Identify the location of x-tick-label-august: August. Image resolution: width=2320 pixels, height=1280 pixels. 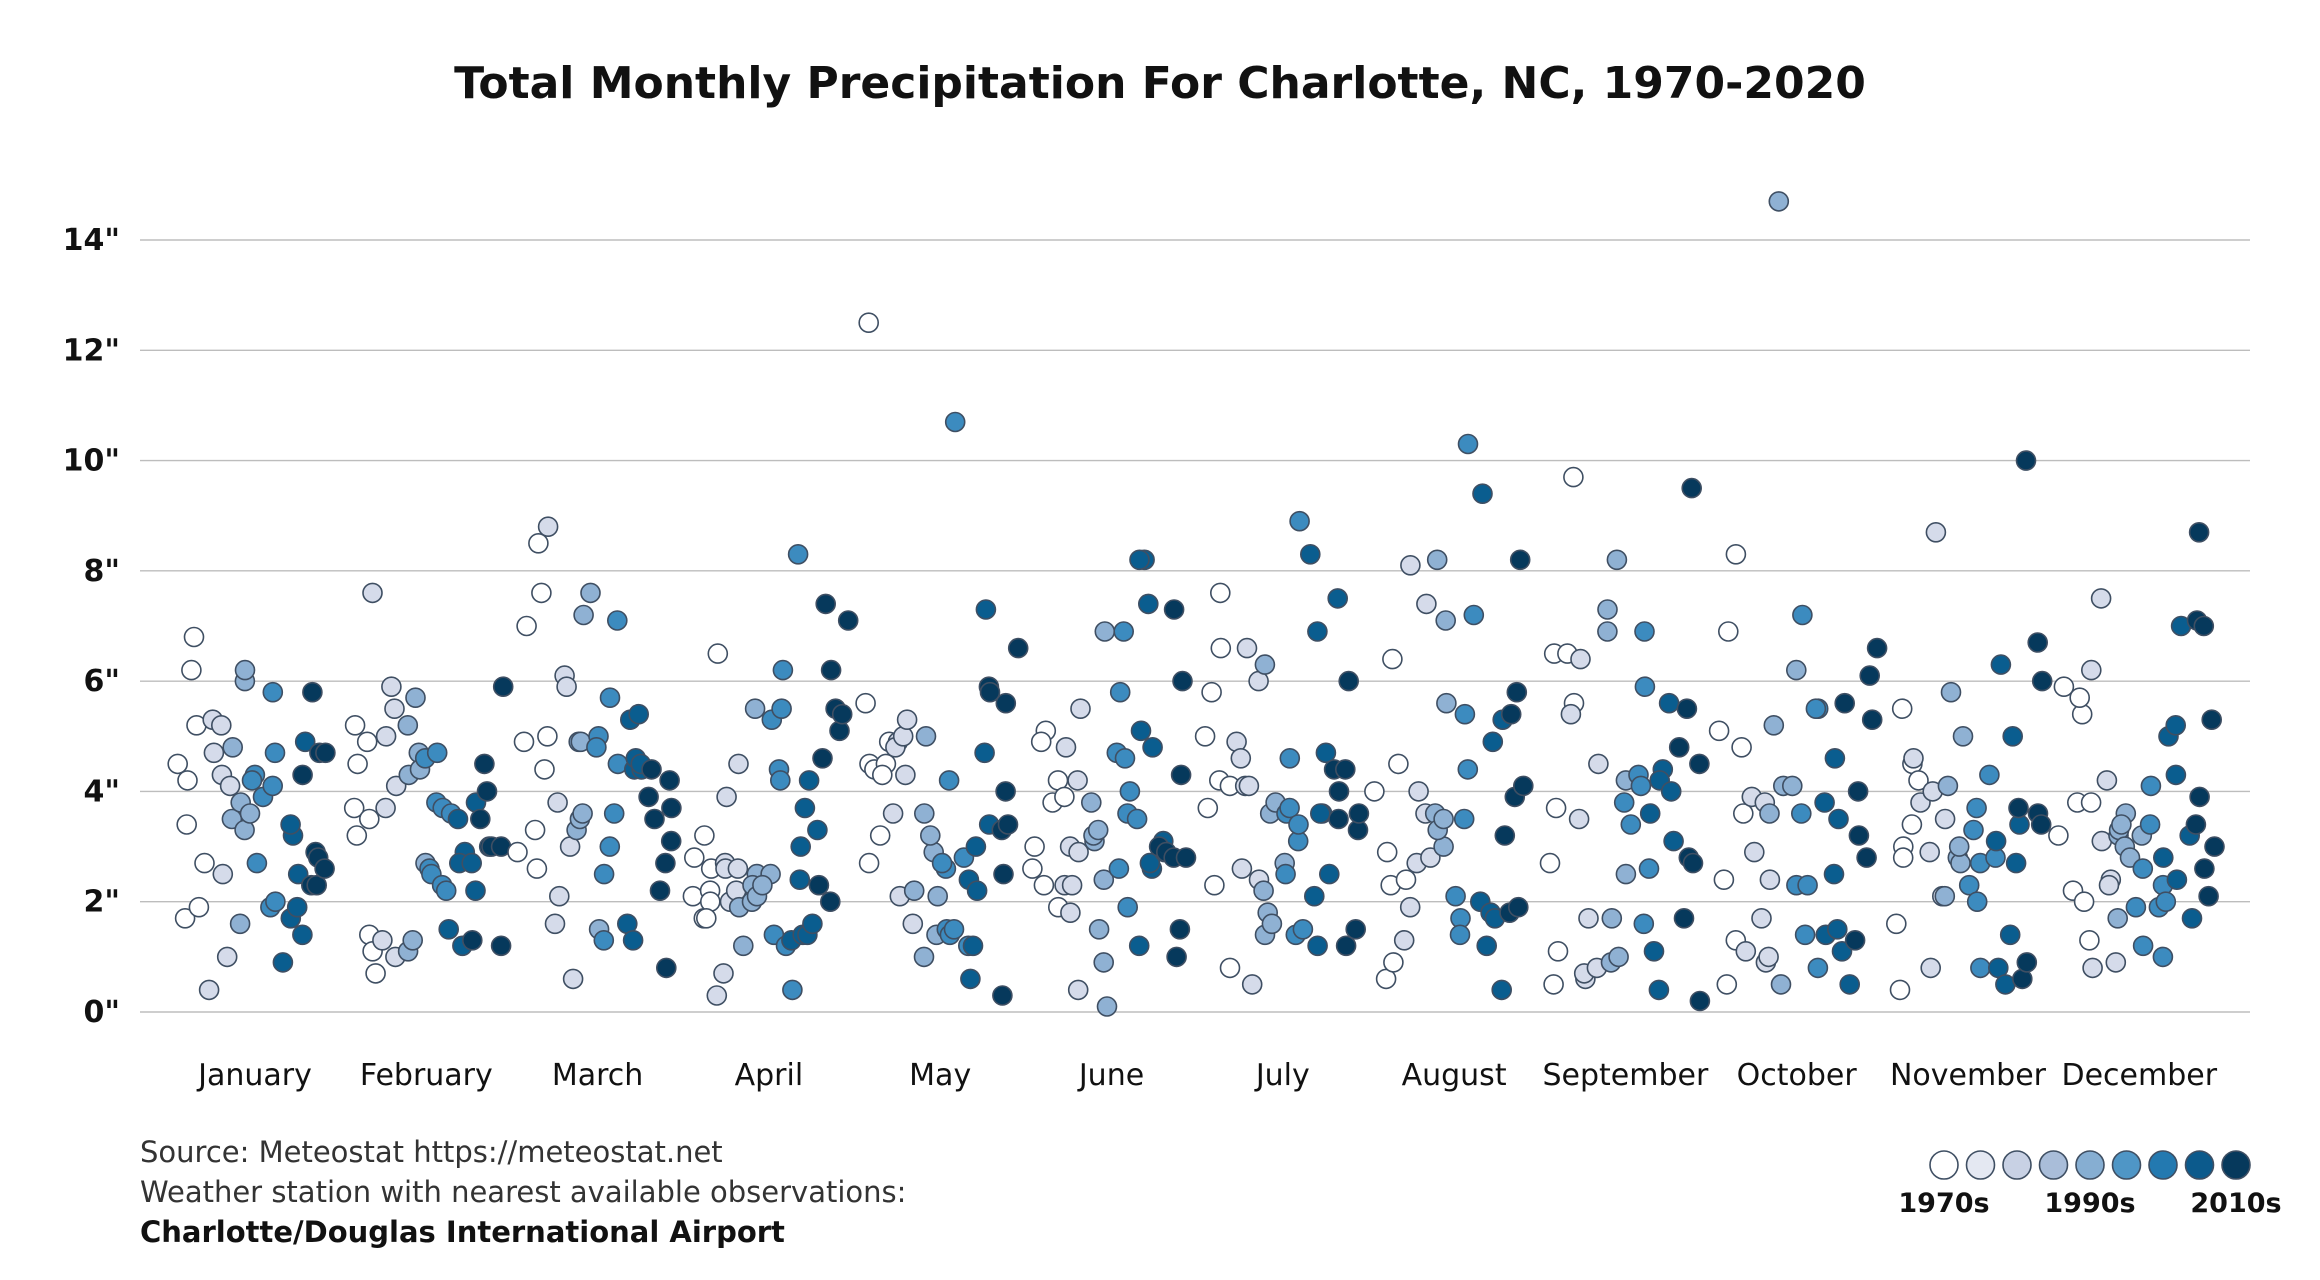
(1454, 1075).